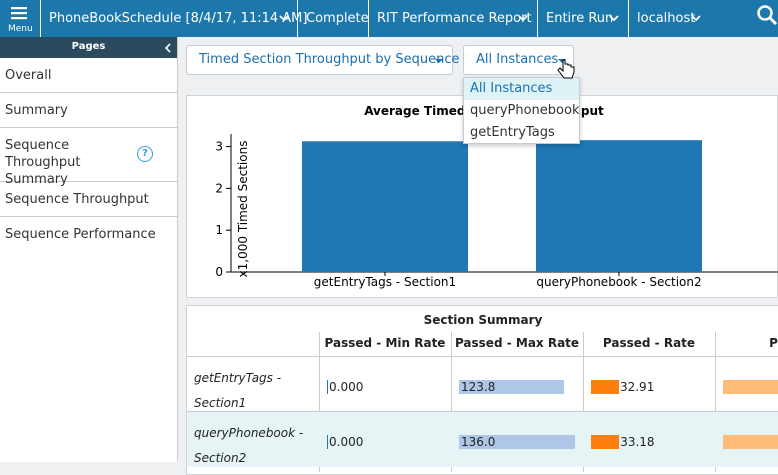 The width and height of the screenshot is (778, 475). Describe the element at coordinates (145, 154) in the screenshot. I see `help-icon: ?` at that location.